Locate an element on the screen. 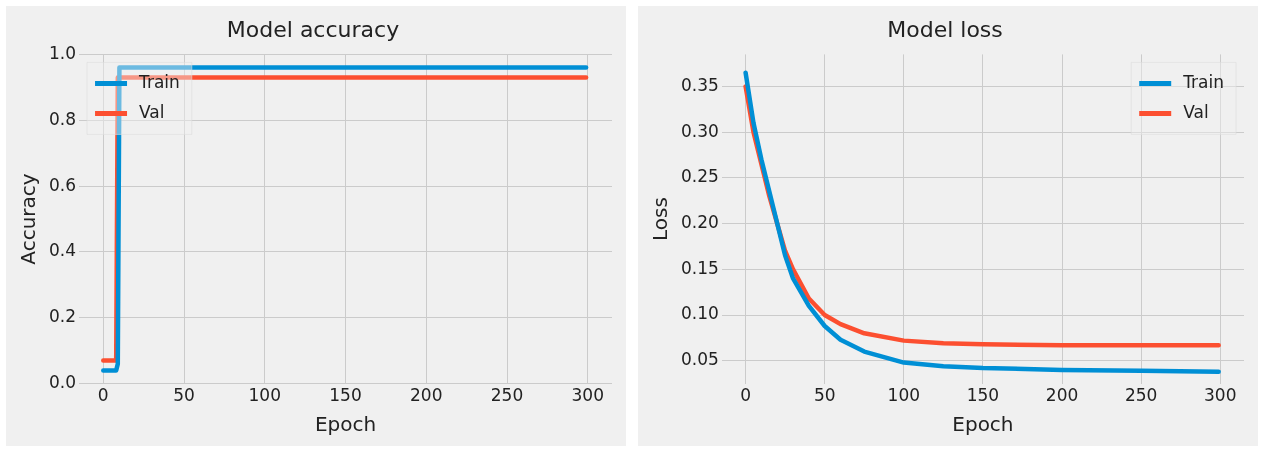  y-tick-label: 0.30 is located at coordinates (699, 130).